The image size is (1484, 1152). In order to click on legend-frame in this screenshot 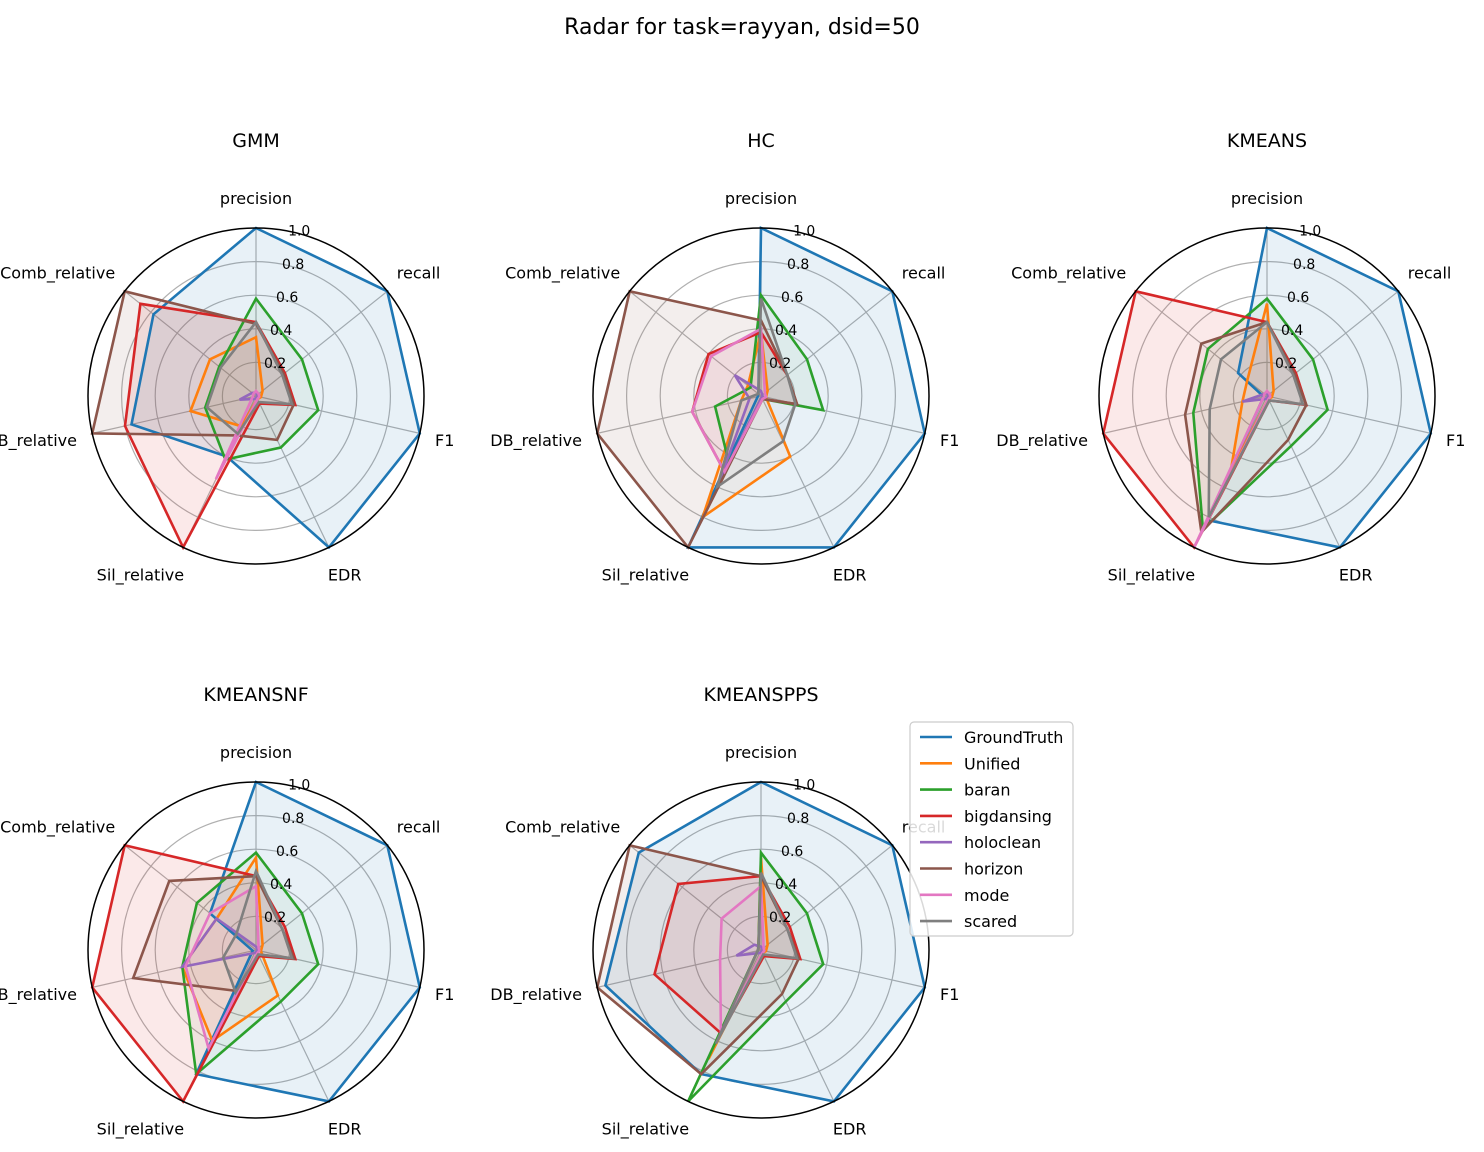, I will do `click(991, 829)`.